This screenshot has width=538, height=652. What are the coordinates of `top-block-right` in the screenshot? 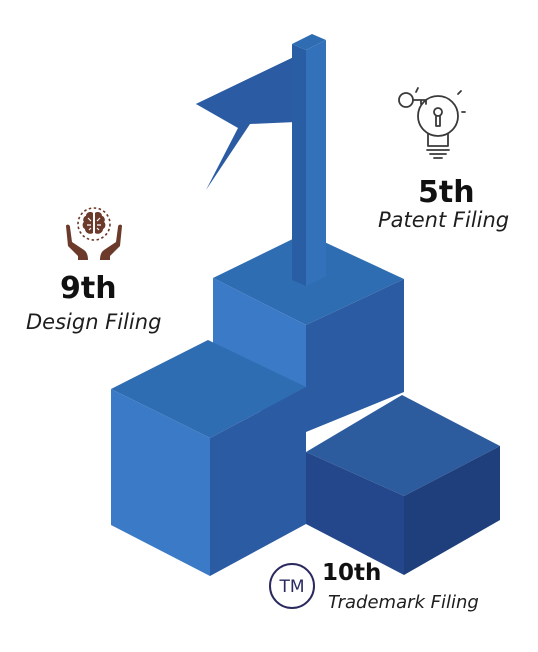 It's located at (355, 355).